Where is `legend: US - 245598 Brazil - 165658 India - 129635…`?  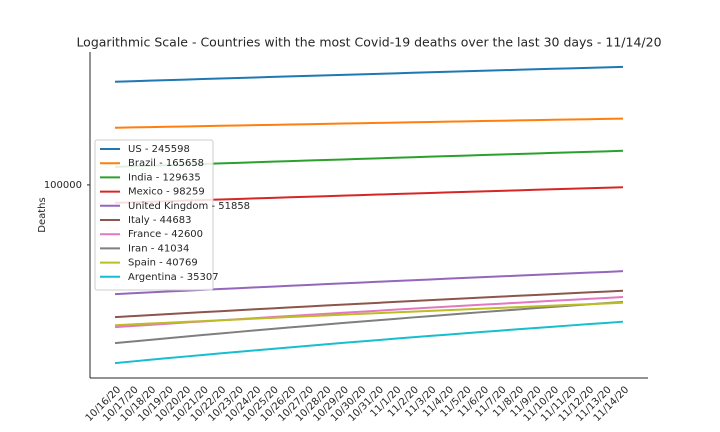 legend: US - 245598 Brazil - 165658 India - 129635… is located at coordinates (172, 215).